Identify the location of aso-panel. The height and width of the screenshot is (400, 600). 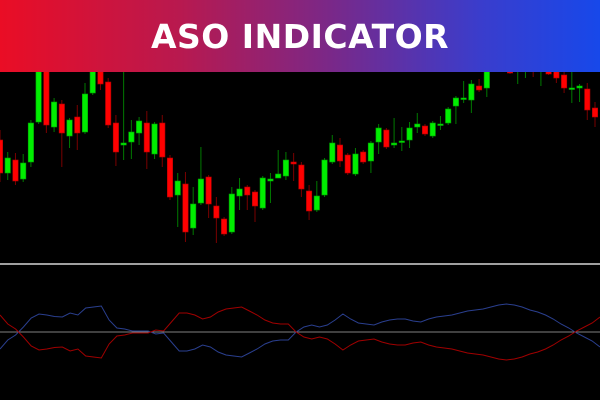
(300, 332).